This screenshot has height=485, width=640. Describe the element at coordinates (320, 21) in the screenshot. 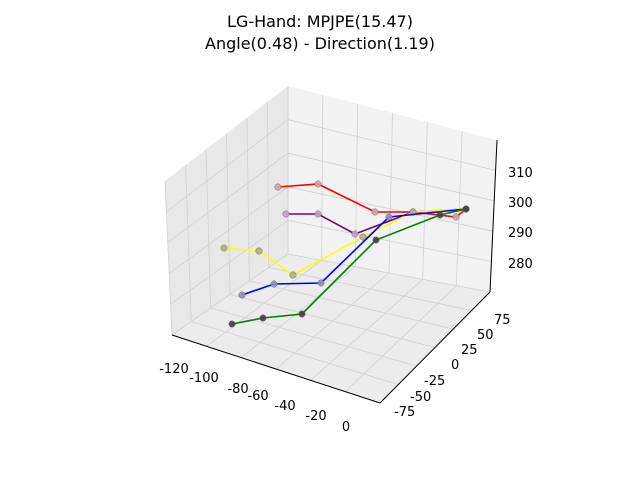

I see `chart-title-line-1: LG-Hand: MPJPE(15.47)` at that location.